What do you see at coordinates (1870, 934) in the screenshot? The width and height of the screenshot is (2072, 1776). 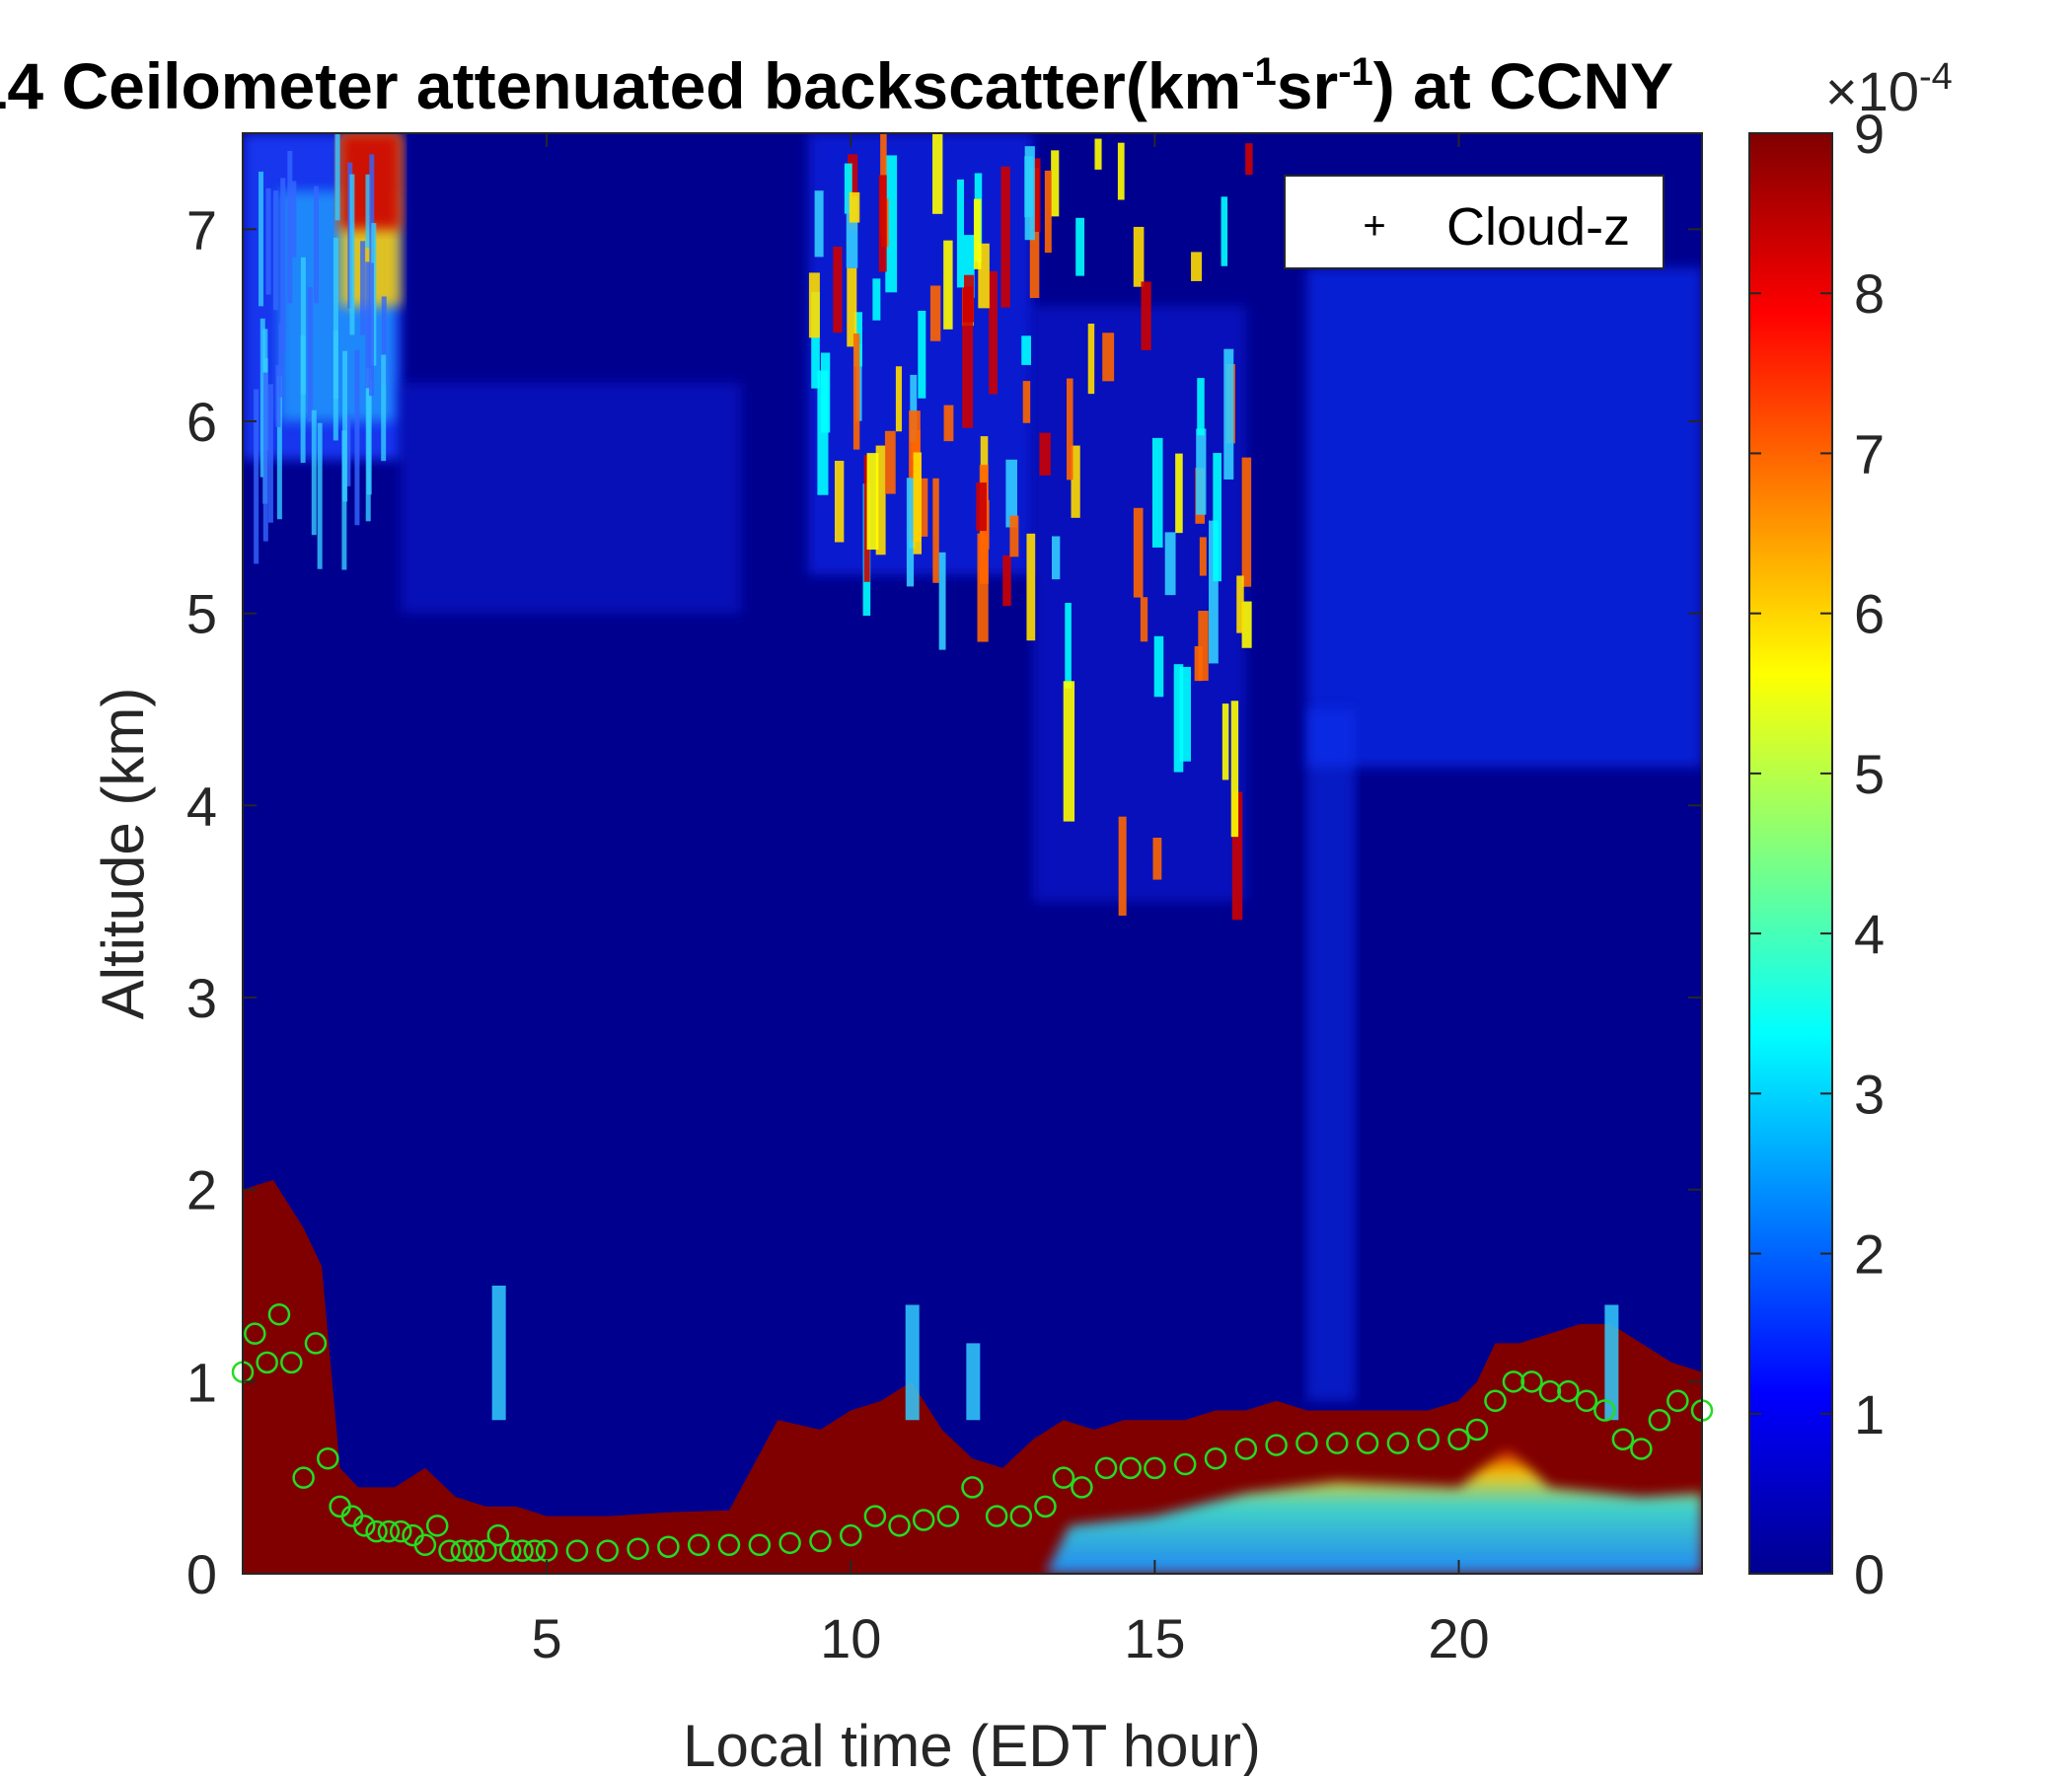 I see `colorbar-tick-label: 4` at bounding box center [1870, 934].